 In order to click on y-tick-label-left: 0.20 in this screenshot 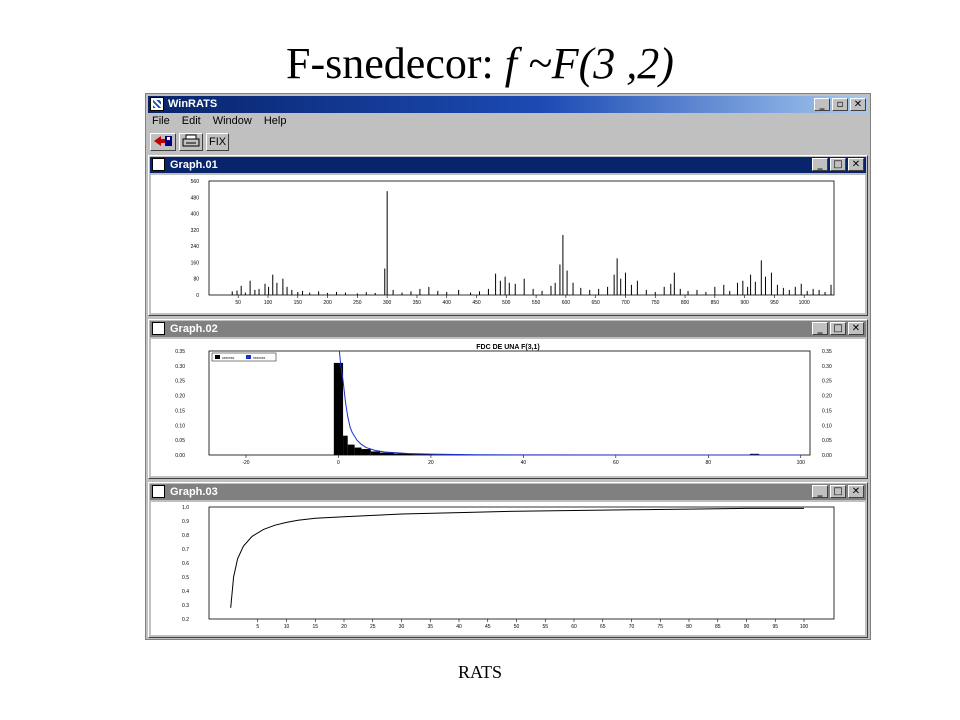, I will do `click(180, 397)`.